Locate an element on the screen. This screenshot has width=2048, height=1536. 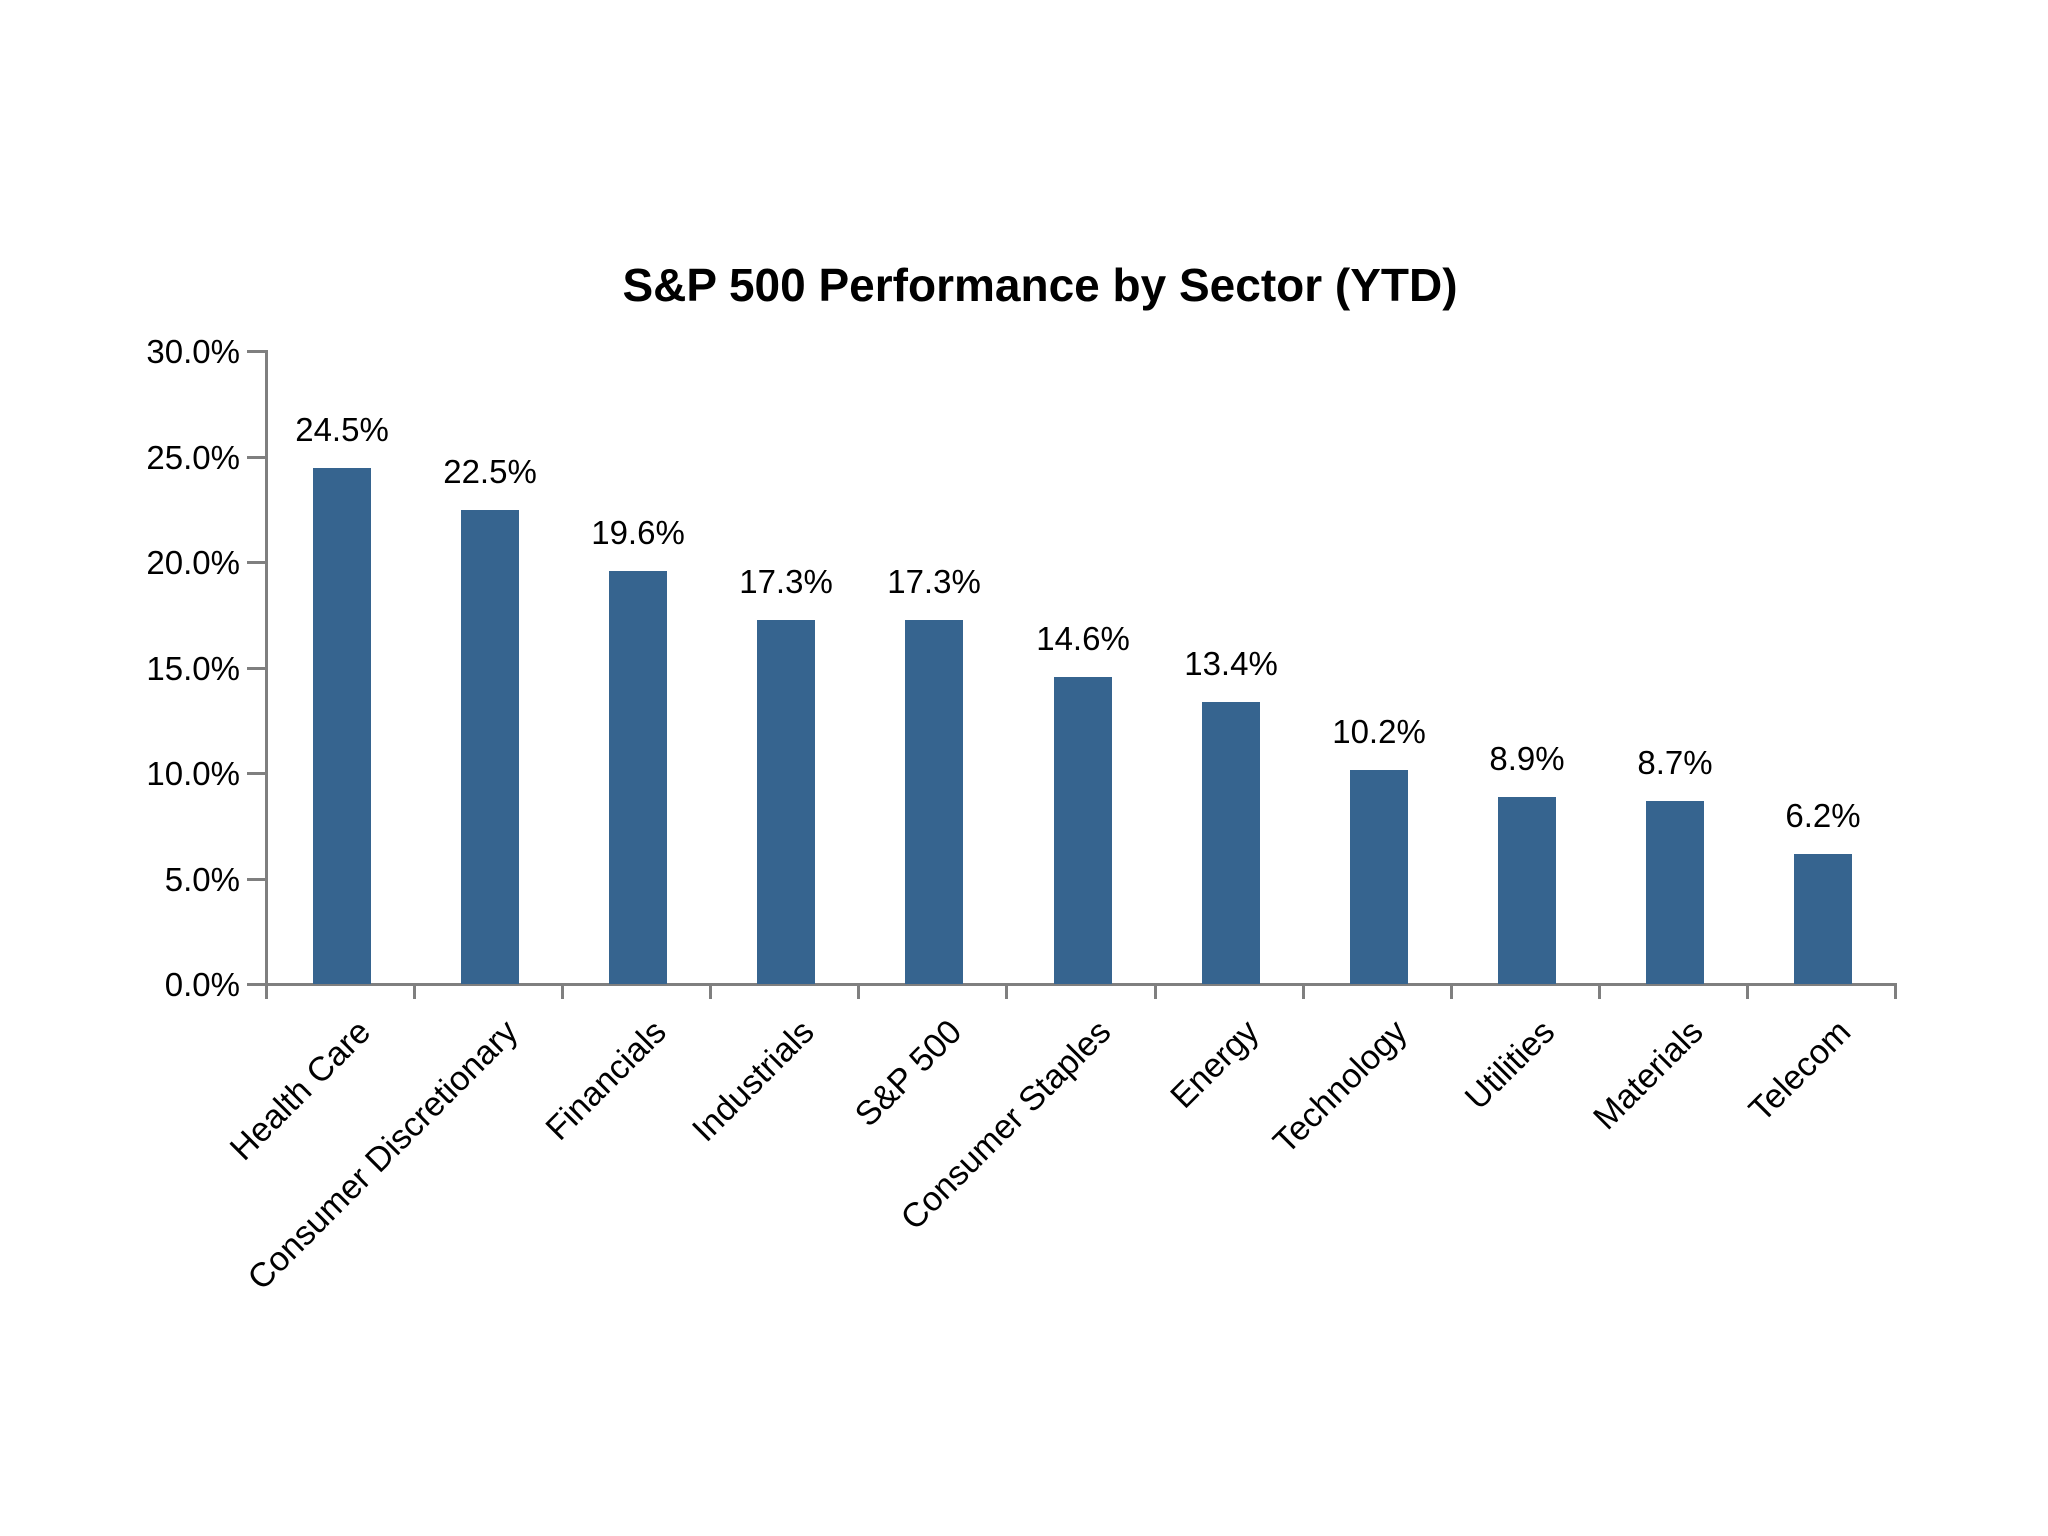
category-label: Materials is located at coordinates (1648, 1075).